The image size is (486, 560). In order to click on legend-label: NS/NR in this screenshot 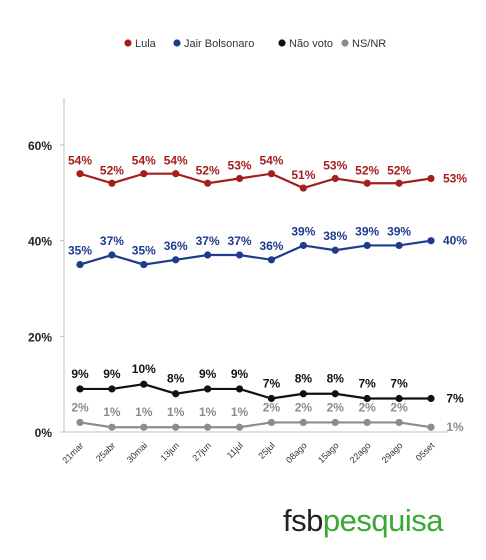, I will do `click(369, 44)`.